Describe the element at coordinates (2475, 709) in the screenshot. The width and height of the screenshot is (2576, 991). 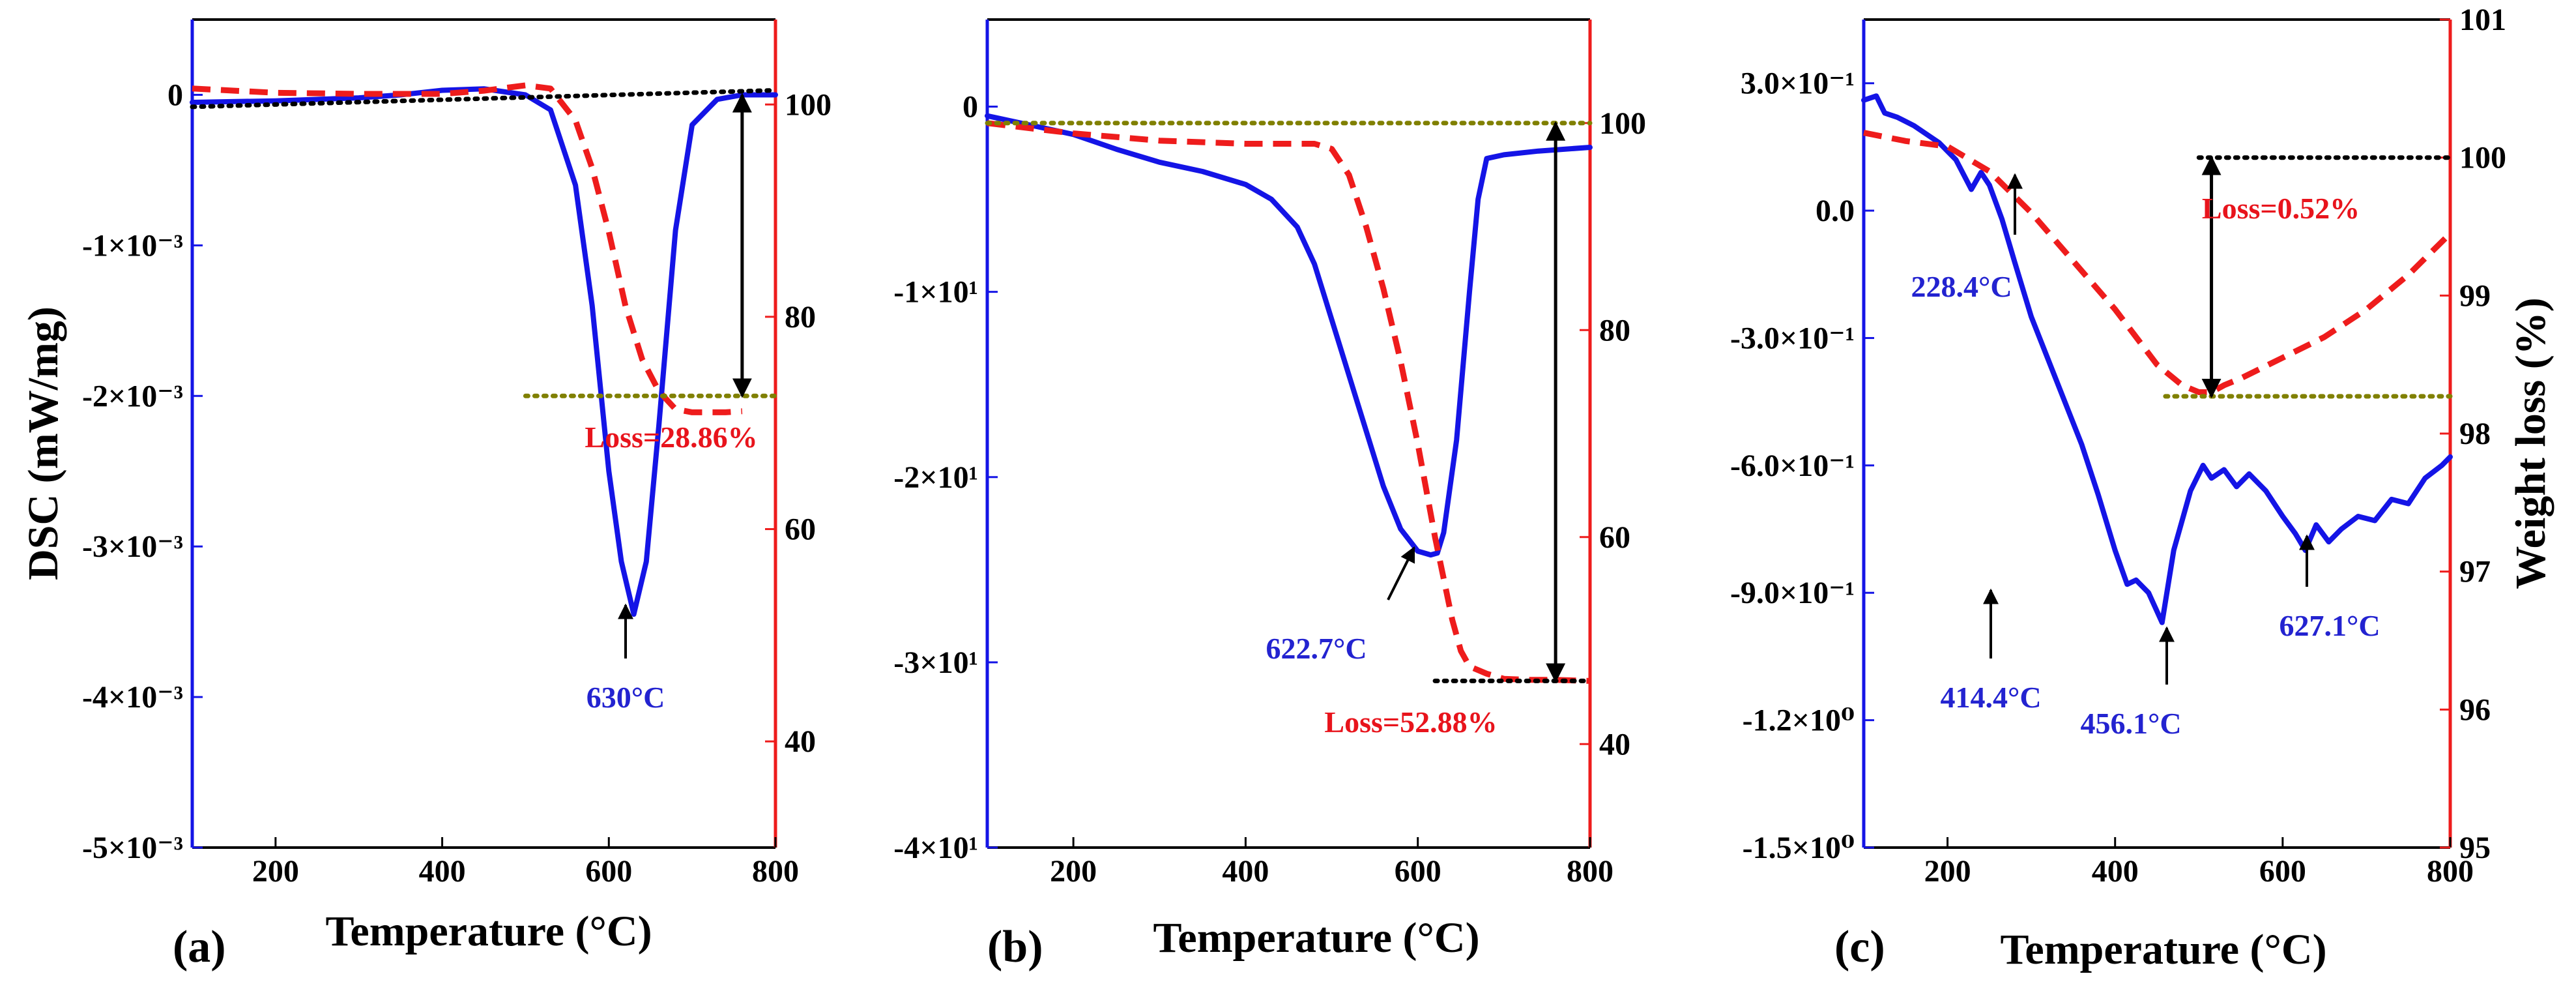
I see `y-right-tick-label: 96` at that location.